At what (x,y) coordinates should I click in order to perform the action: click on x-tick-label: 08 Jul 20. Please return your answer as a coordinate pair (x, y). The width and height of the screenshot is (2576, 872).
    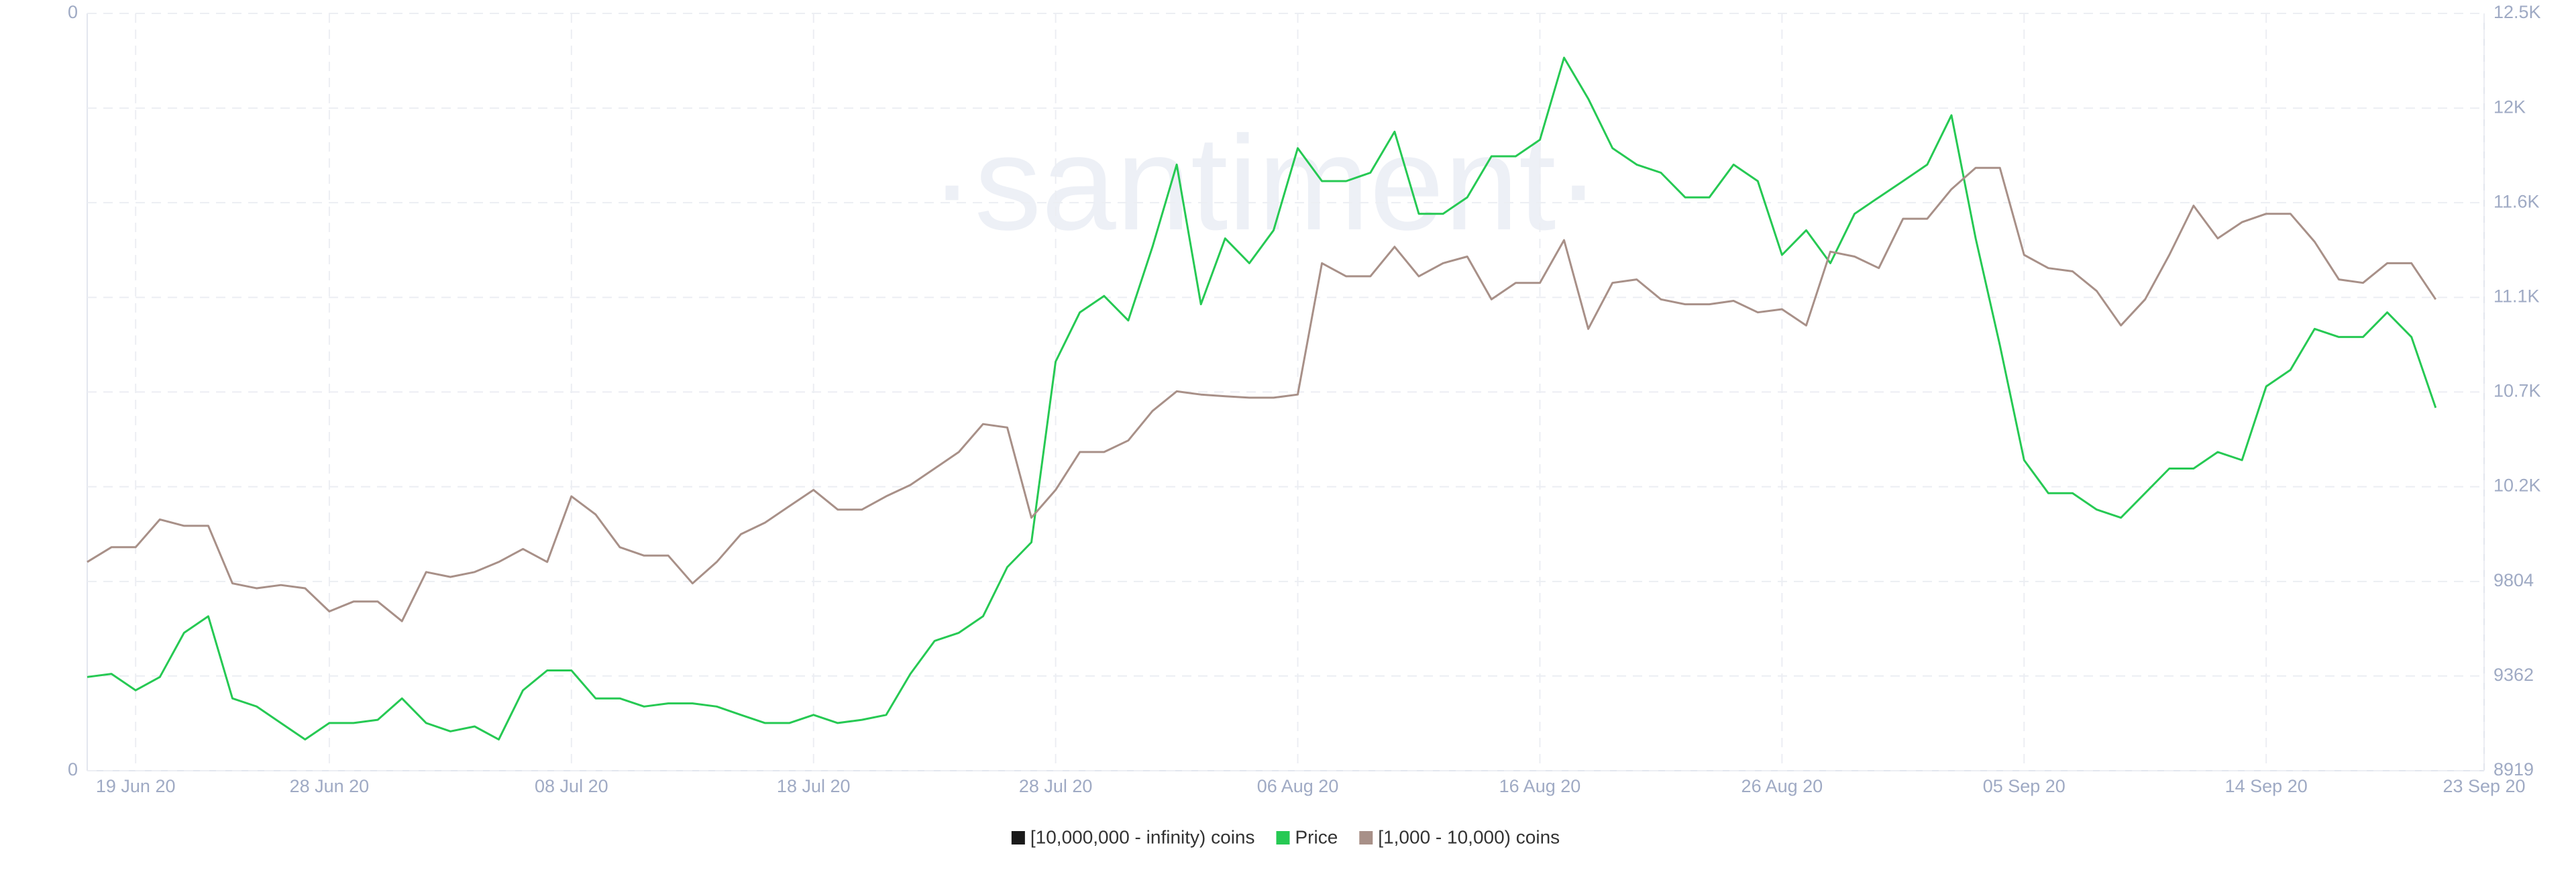
    Looking at the image, I should click on (571, 786).